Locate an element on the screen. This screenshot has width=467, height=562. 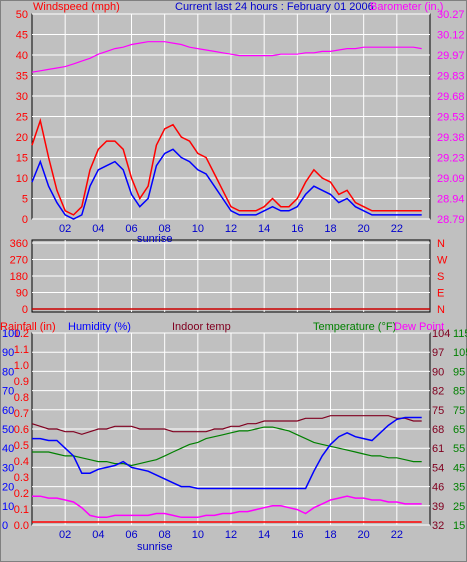
indoor-y-tick: 68 is located at coordinates (438, 430).